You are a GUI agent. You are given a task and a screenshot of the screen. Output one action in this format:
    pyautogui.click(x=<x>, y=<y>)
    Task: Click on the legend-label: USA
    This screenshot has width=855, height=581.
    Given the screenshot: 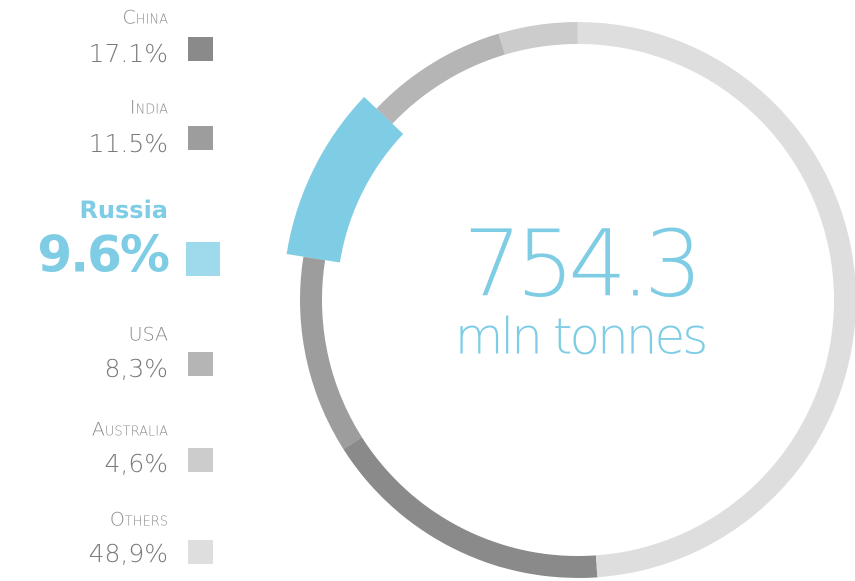 What is the action you would take?
    pyautogui.click(x=148, y=335)
    